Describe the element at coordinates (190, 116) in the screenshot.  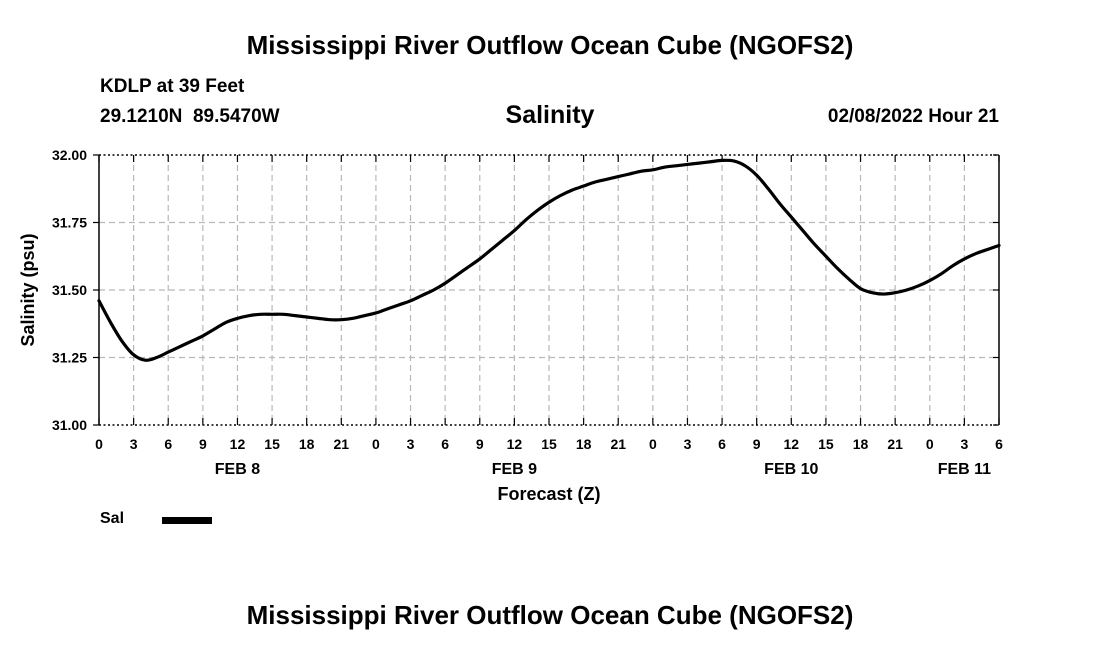
I see `station-coordinates: 29.1210N 89.5470W` at that location.